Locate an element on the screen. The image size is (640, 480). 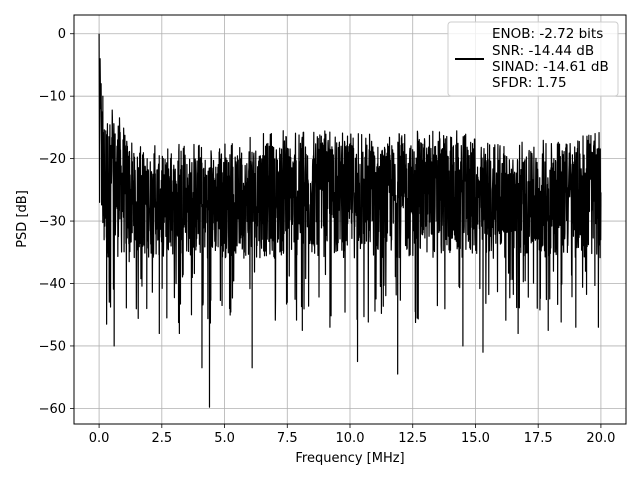
y-tick-label: −40 is located at coordinates (52, 284).